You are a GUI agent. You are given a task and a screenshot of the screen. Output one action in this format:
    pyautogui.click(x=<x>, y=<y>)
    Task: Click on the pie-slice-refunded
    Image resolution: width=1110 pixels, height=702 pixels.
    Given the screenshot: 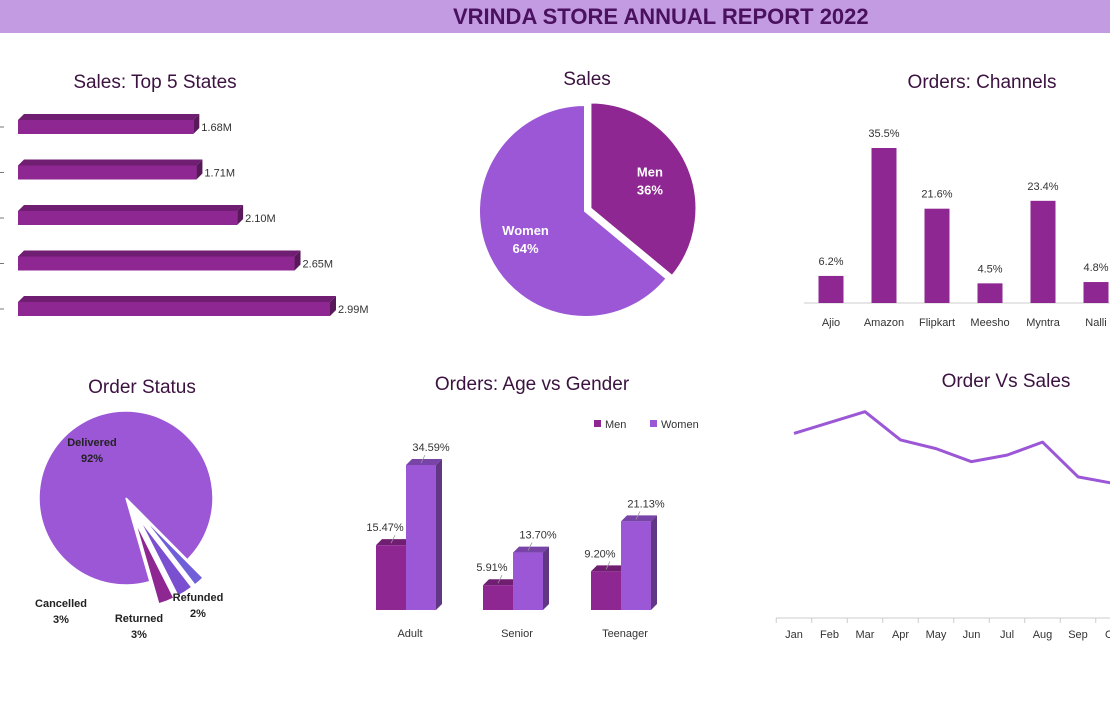 What is the action you would take?
    pyautogui.click(x=173, y=551)
    